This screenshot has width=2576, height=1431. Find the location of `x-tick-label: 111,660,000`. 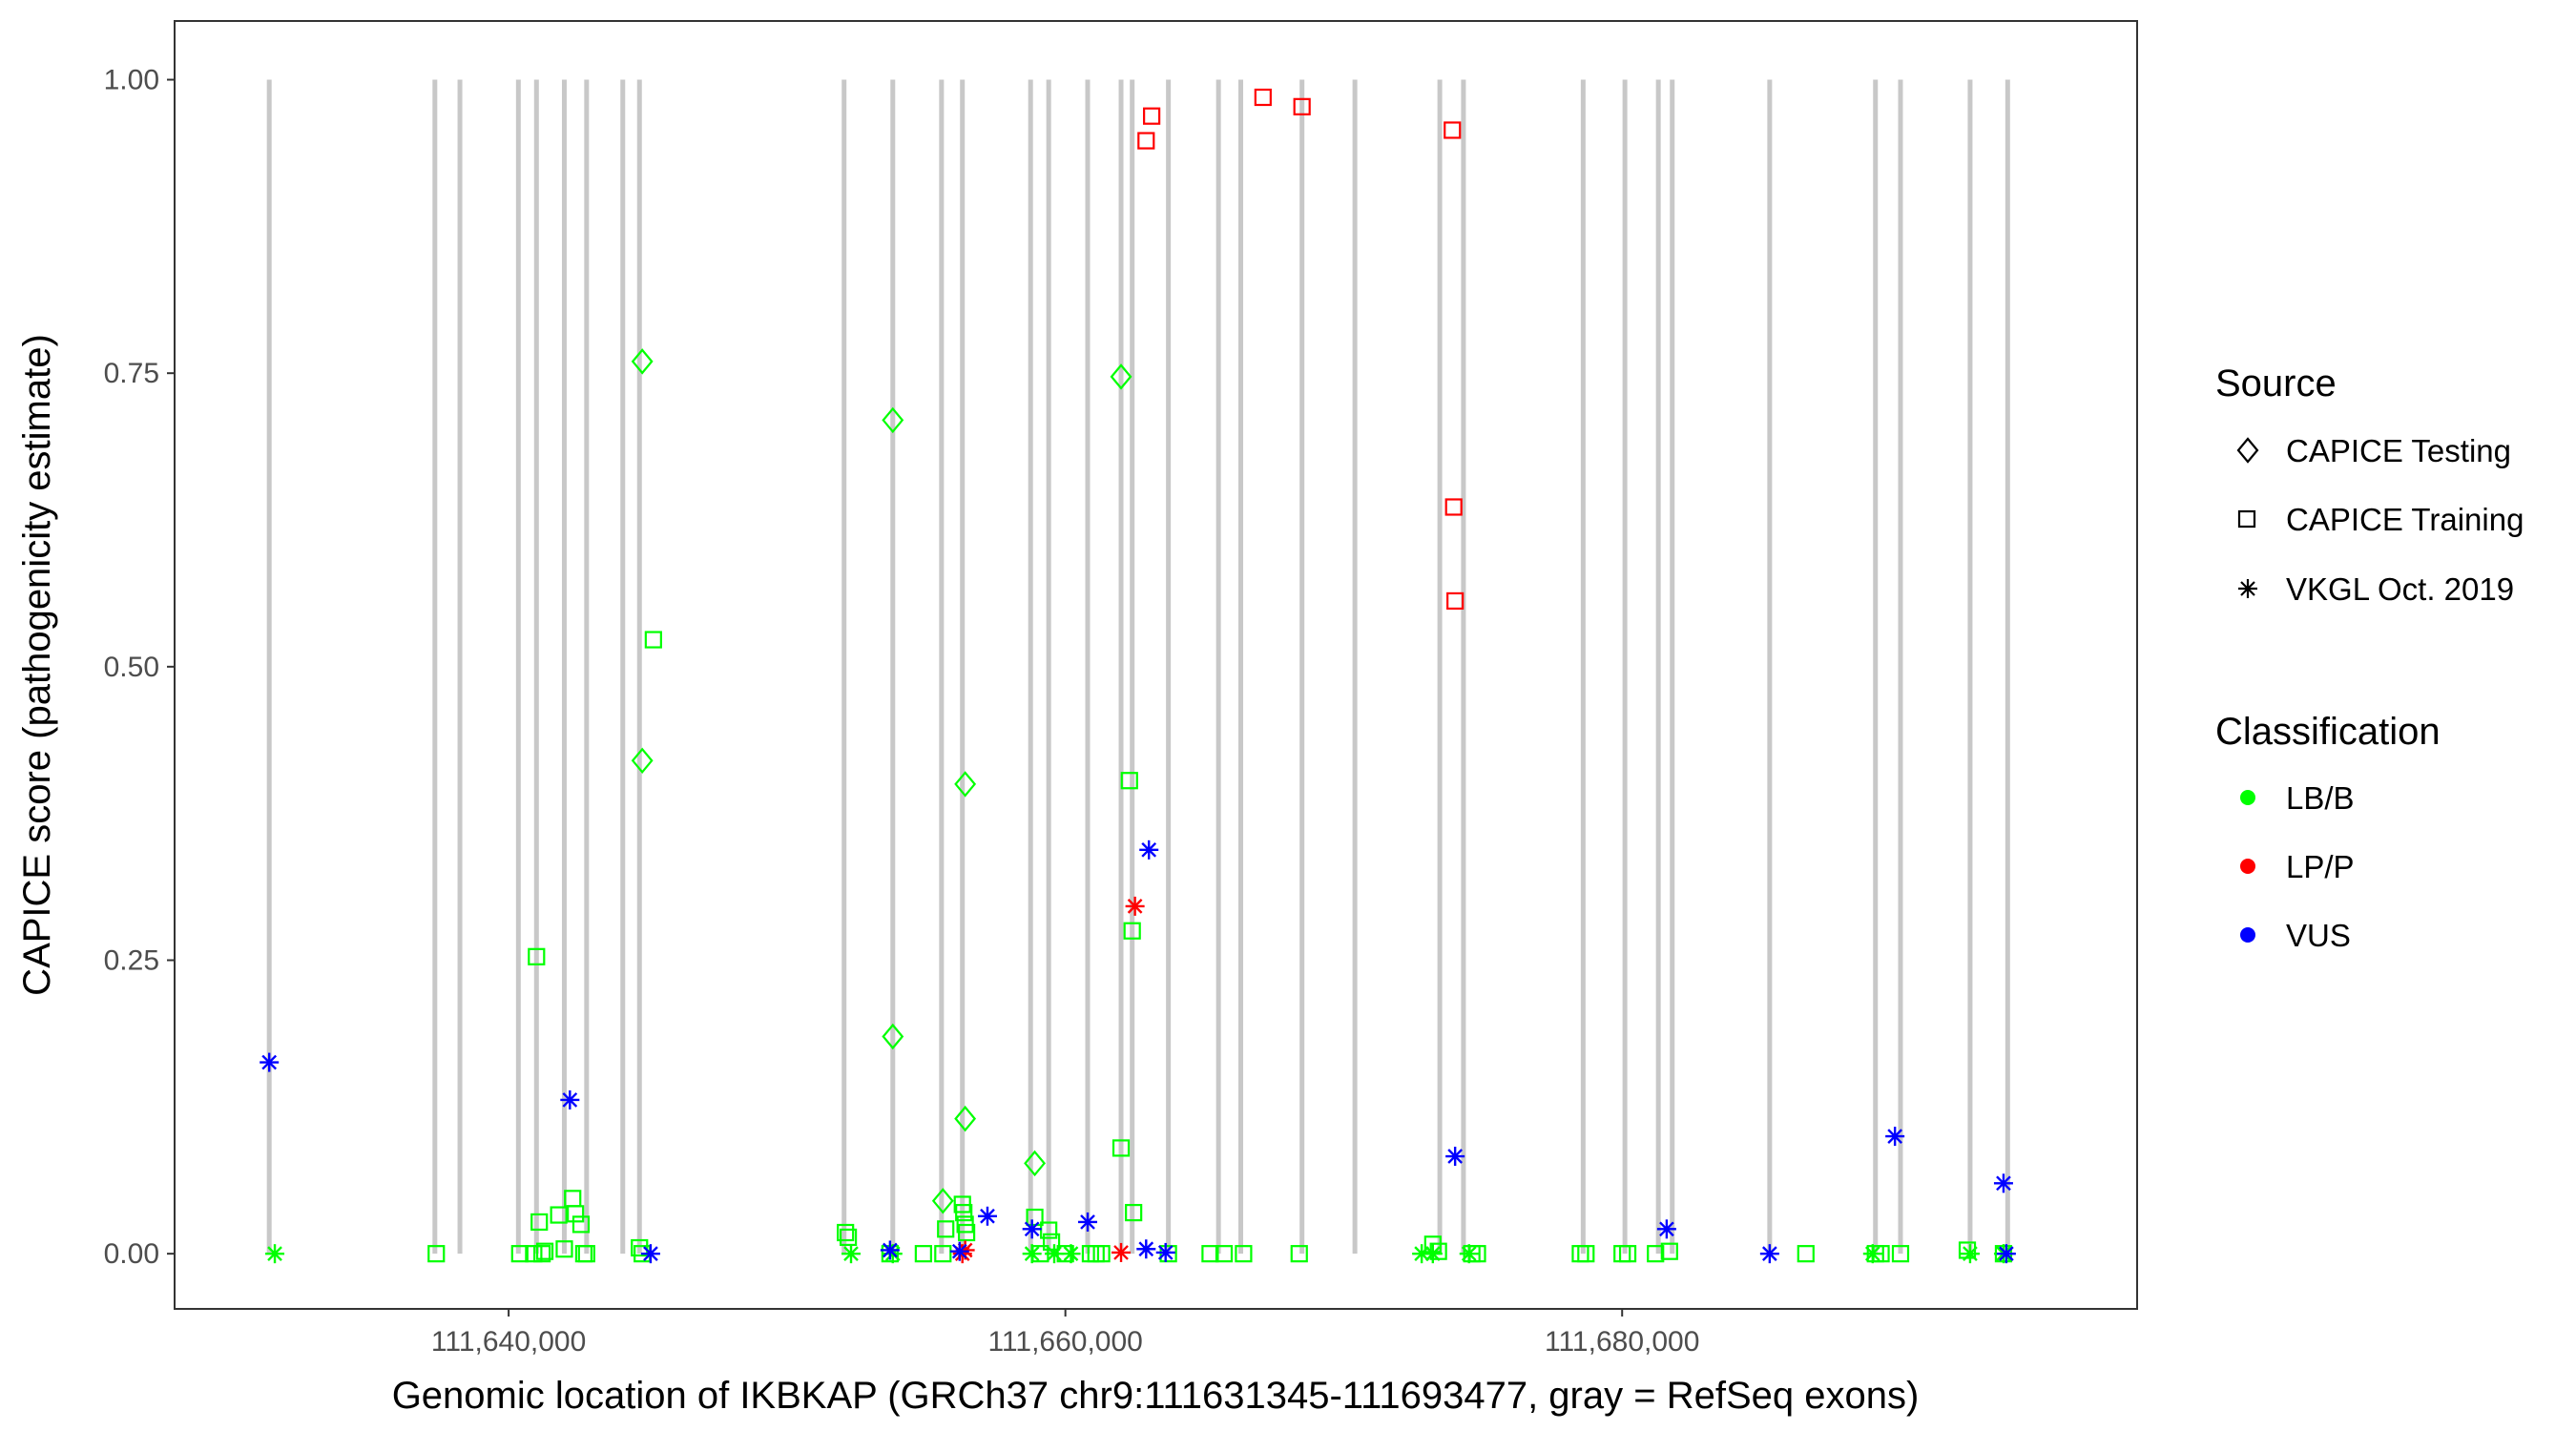

x-tick-label: 111,660,000 is located at coordinates (1064, 1342).